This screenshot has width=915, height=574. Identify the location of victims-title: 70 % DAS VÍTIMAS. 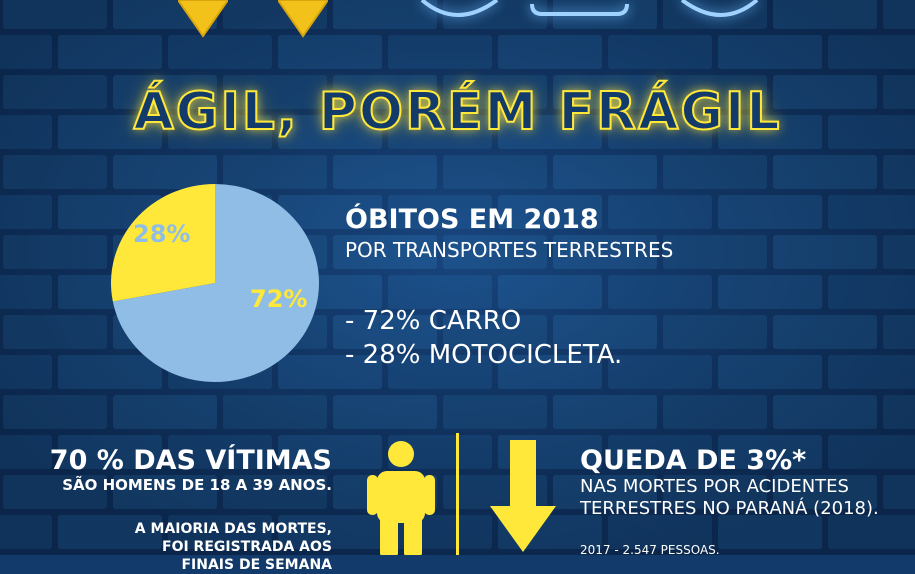
(190, 460).